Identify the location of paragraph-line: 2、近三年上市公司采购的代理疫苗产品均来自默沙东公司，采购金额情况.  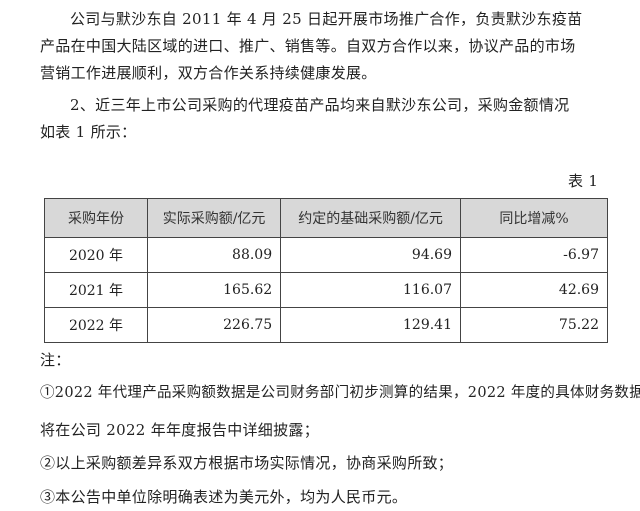
(320, 105).